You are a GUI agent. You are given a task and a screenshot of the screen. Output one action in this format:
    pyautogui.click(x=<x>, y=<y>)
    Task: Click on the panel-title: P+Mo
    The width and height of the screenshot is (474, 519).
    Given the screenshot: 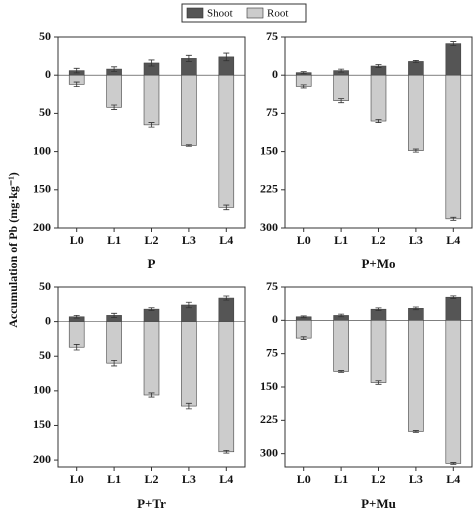 What is the action you would take?
    pyautogui.click(x=378, y=263)
    